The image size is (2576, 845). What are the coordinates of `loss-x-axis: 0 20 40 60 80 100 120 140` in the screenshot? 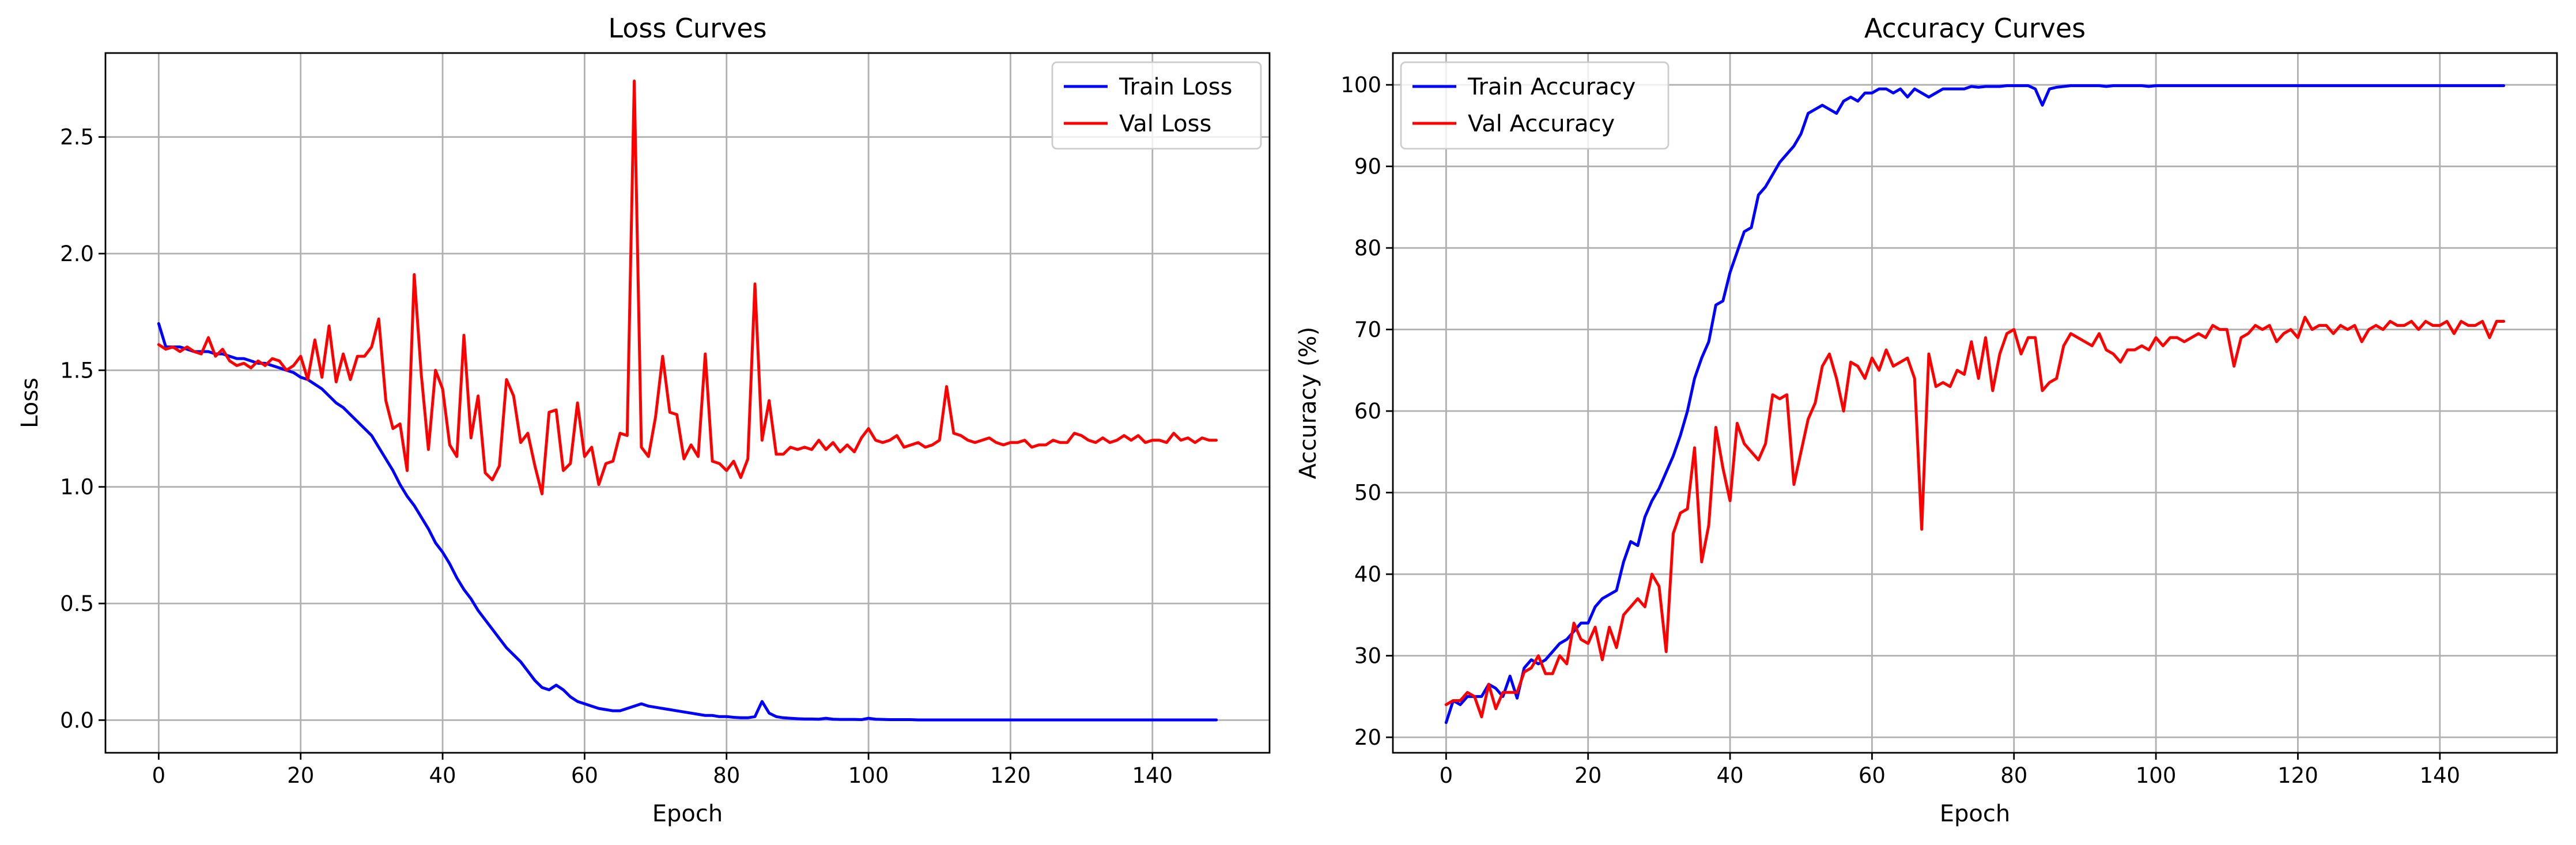 It's located at (662, 771).